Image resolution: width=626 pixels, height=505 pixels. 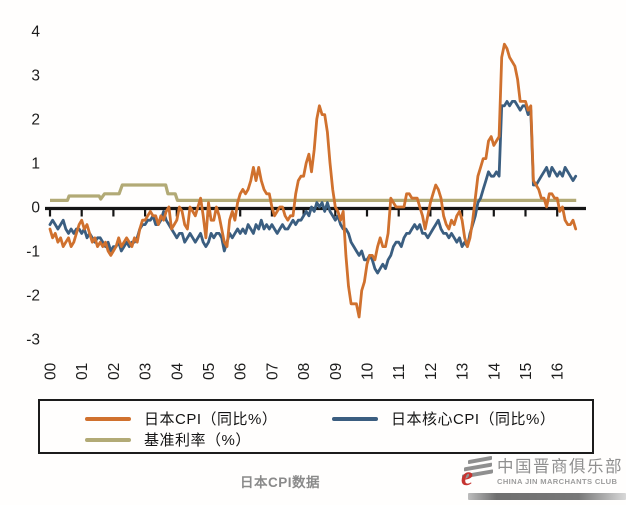 What do you see at coordinates (494, 371) in the screenshot?
I see `x-tick-label: 14` at bounding box center [494, 371].